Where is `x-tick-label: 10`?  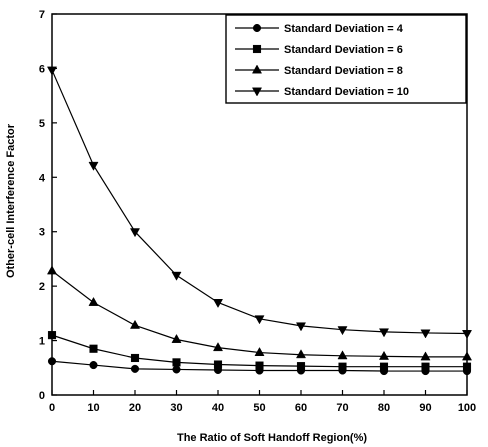
x-tick-label: 10 is located at coordinates (93, 408).